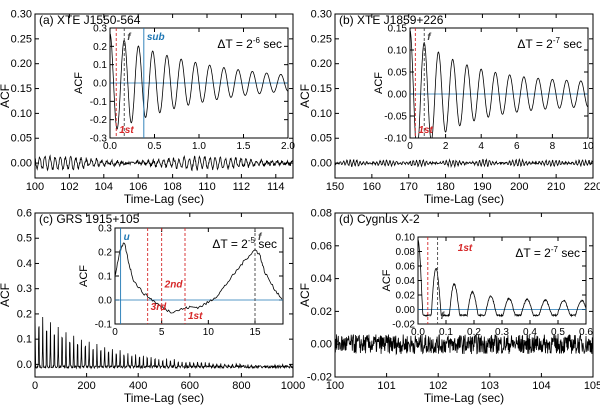 The width and height of the screenshot is (600, 407). Describe the element at coordinates (406, 281) in the screenshot. I see `inset-d-ytick-label: 0.04` at that location.